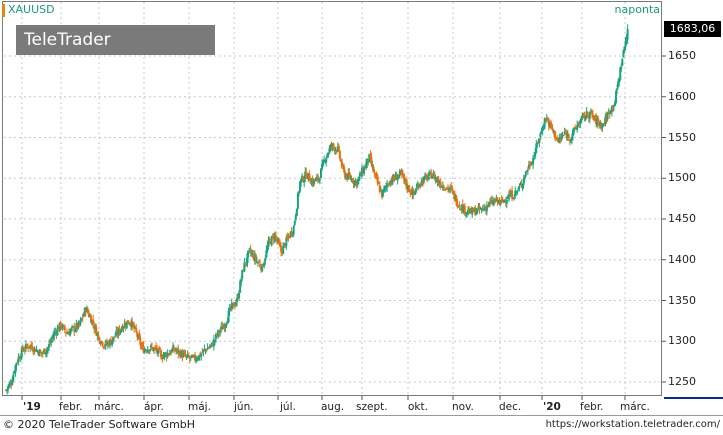  Describe the element at coordinates (632, 424) in the screenshot. I see `source-url: https://workstation.teletrader.com/` at that location.